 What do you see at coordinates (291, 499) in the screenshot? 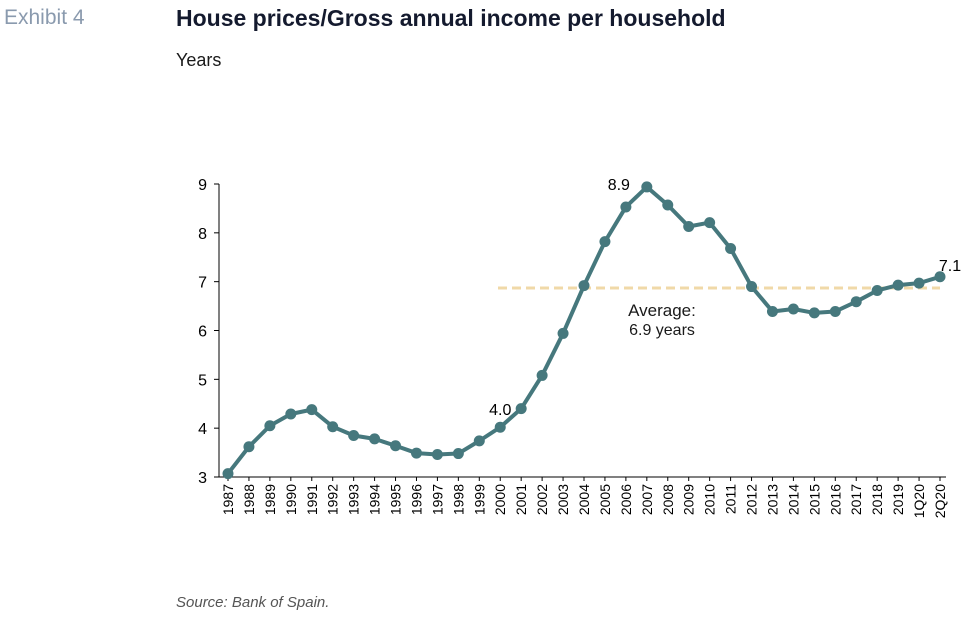
I see `x-tick-label: 1990` at bounding box center [291, 499].